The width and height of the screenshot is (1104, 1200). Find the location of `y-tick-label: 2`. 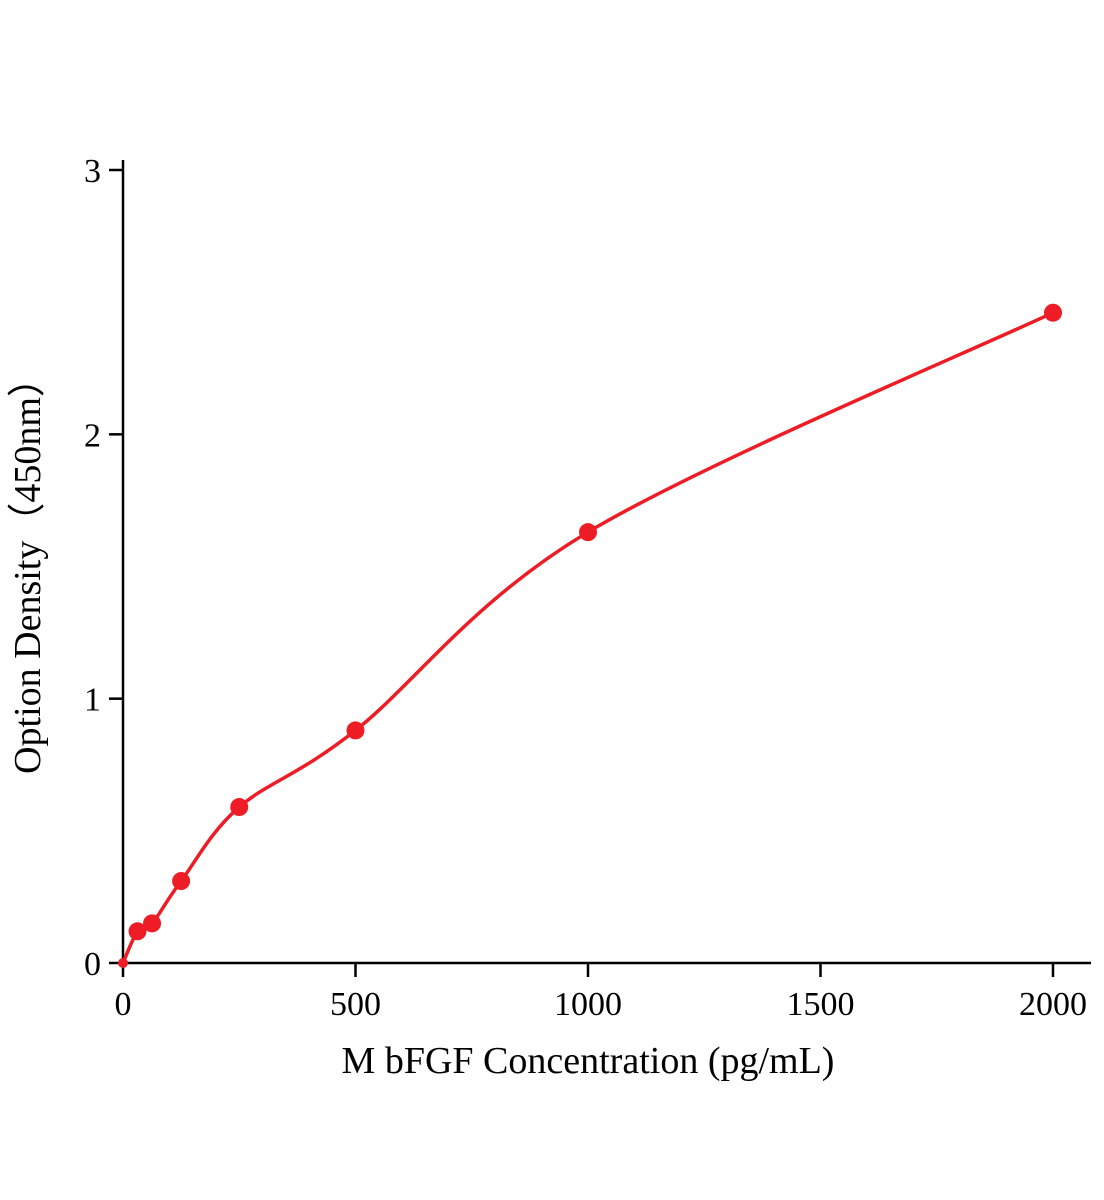

y-tick-label: 2 is located at coordinates (92, 435).